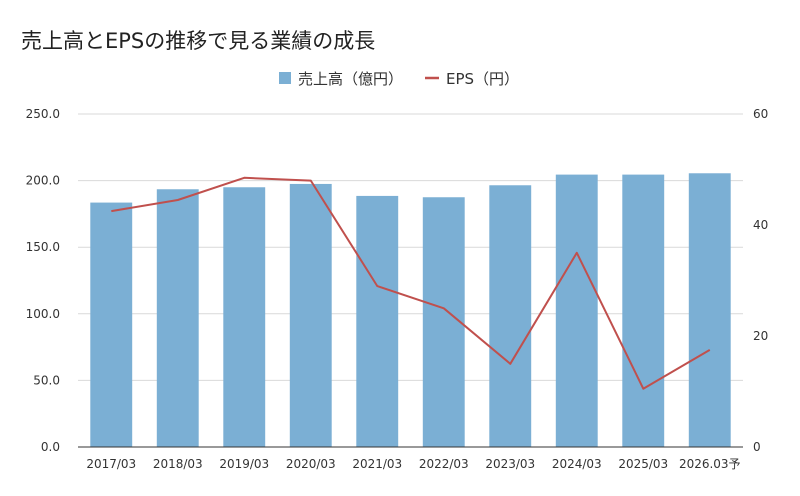 This screenshot has width=800, height=496. Describe the element at coordinates (510, 464) in the screenshot. I see `x-tick-label: 2023/03` at that location.